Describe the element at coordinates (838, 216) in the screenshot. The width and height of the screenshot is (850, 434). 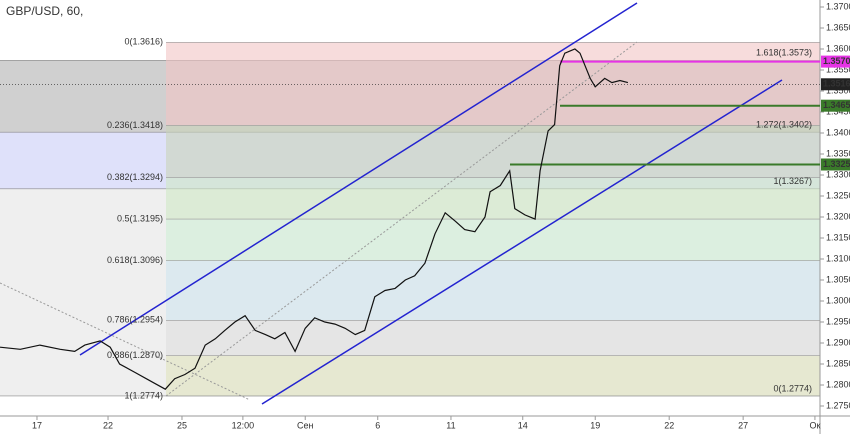
I see `y-tick-label: 1.3200` at that location.